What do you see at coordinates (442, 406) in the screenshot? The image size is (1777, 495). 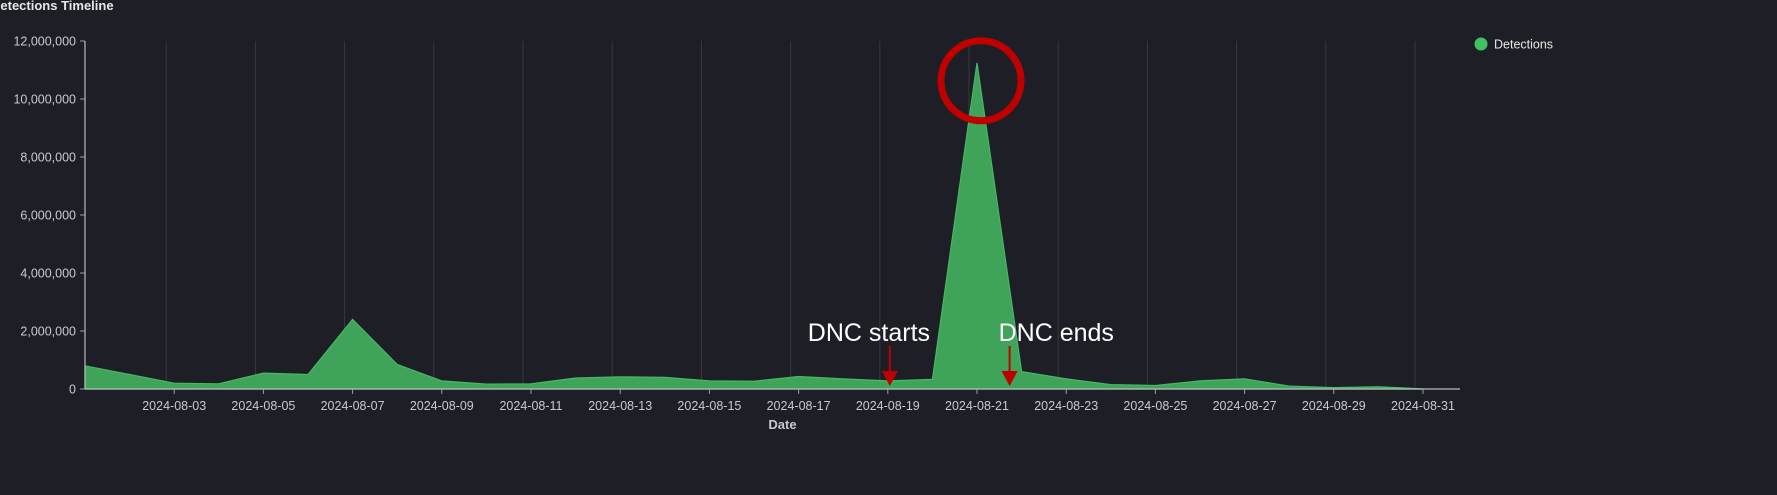 I see `x-tick-label: 2024-08-09` at bounding box center [442, 406].